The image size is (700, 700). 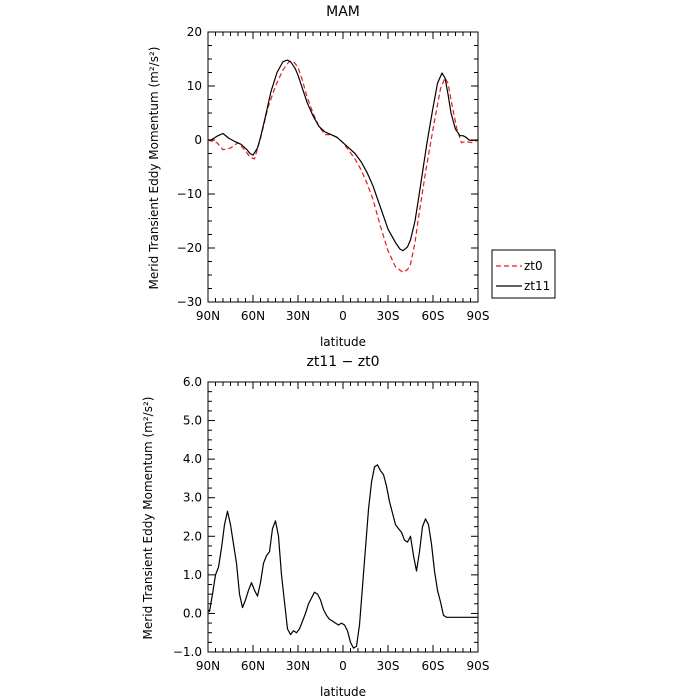 I want to click on x-tick-label-top: 30S, so click(x=388, y=316).